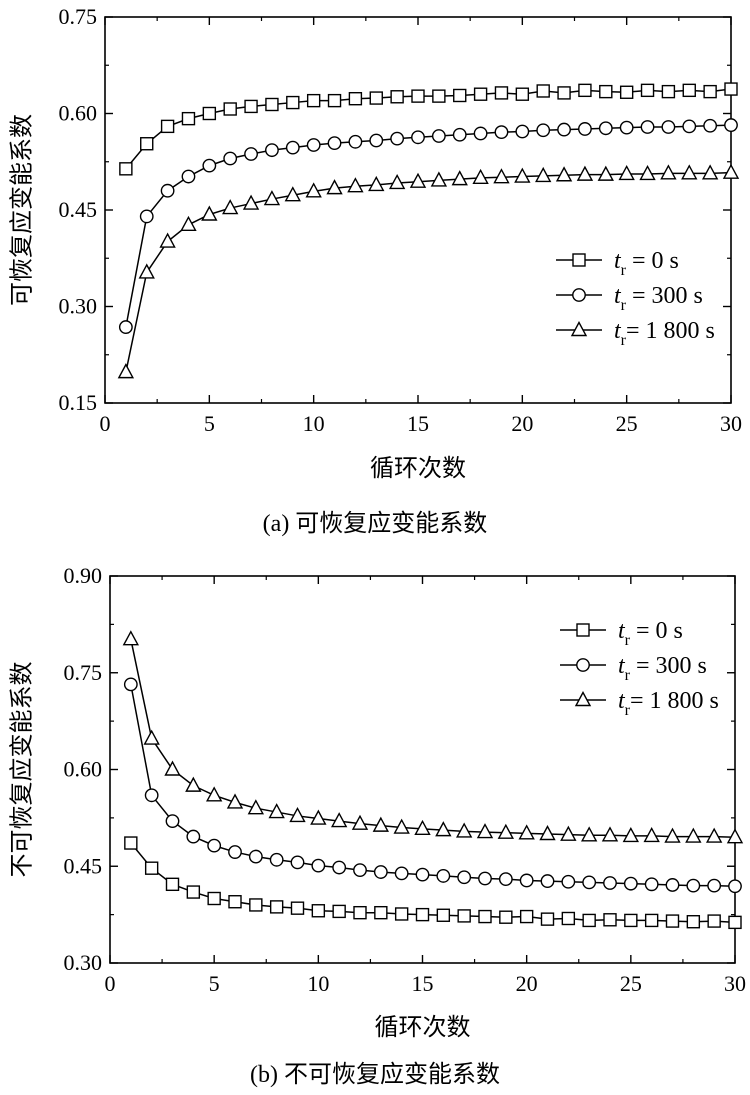  I want to click on y-tick-label: 0.60, so click(78, 113).